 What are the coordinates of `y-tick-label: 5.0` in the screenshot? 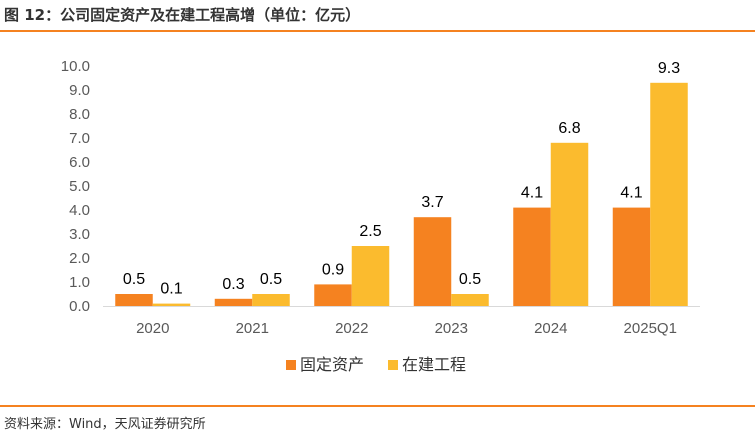 It's located at (79, 186).